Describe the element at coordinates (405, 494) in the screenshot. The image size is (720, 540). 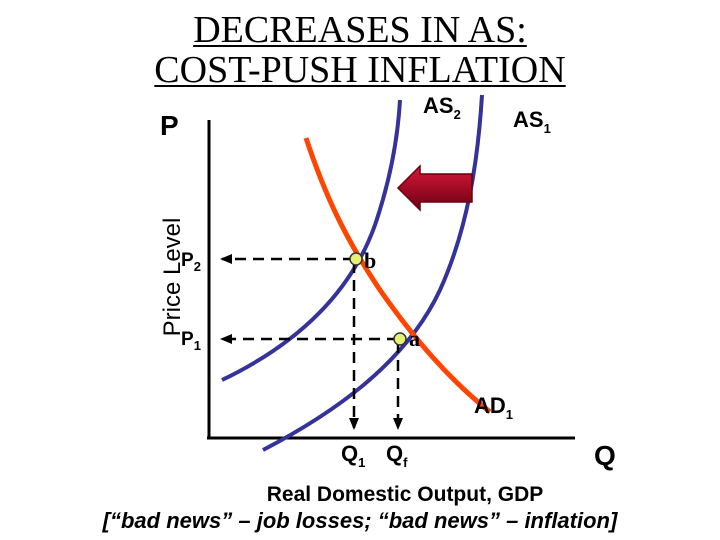
I see `x-axis-label: Real Domestic Output, GDP` at that location.